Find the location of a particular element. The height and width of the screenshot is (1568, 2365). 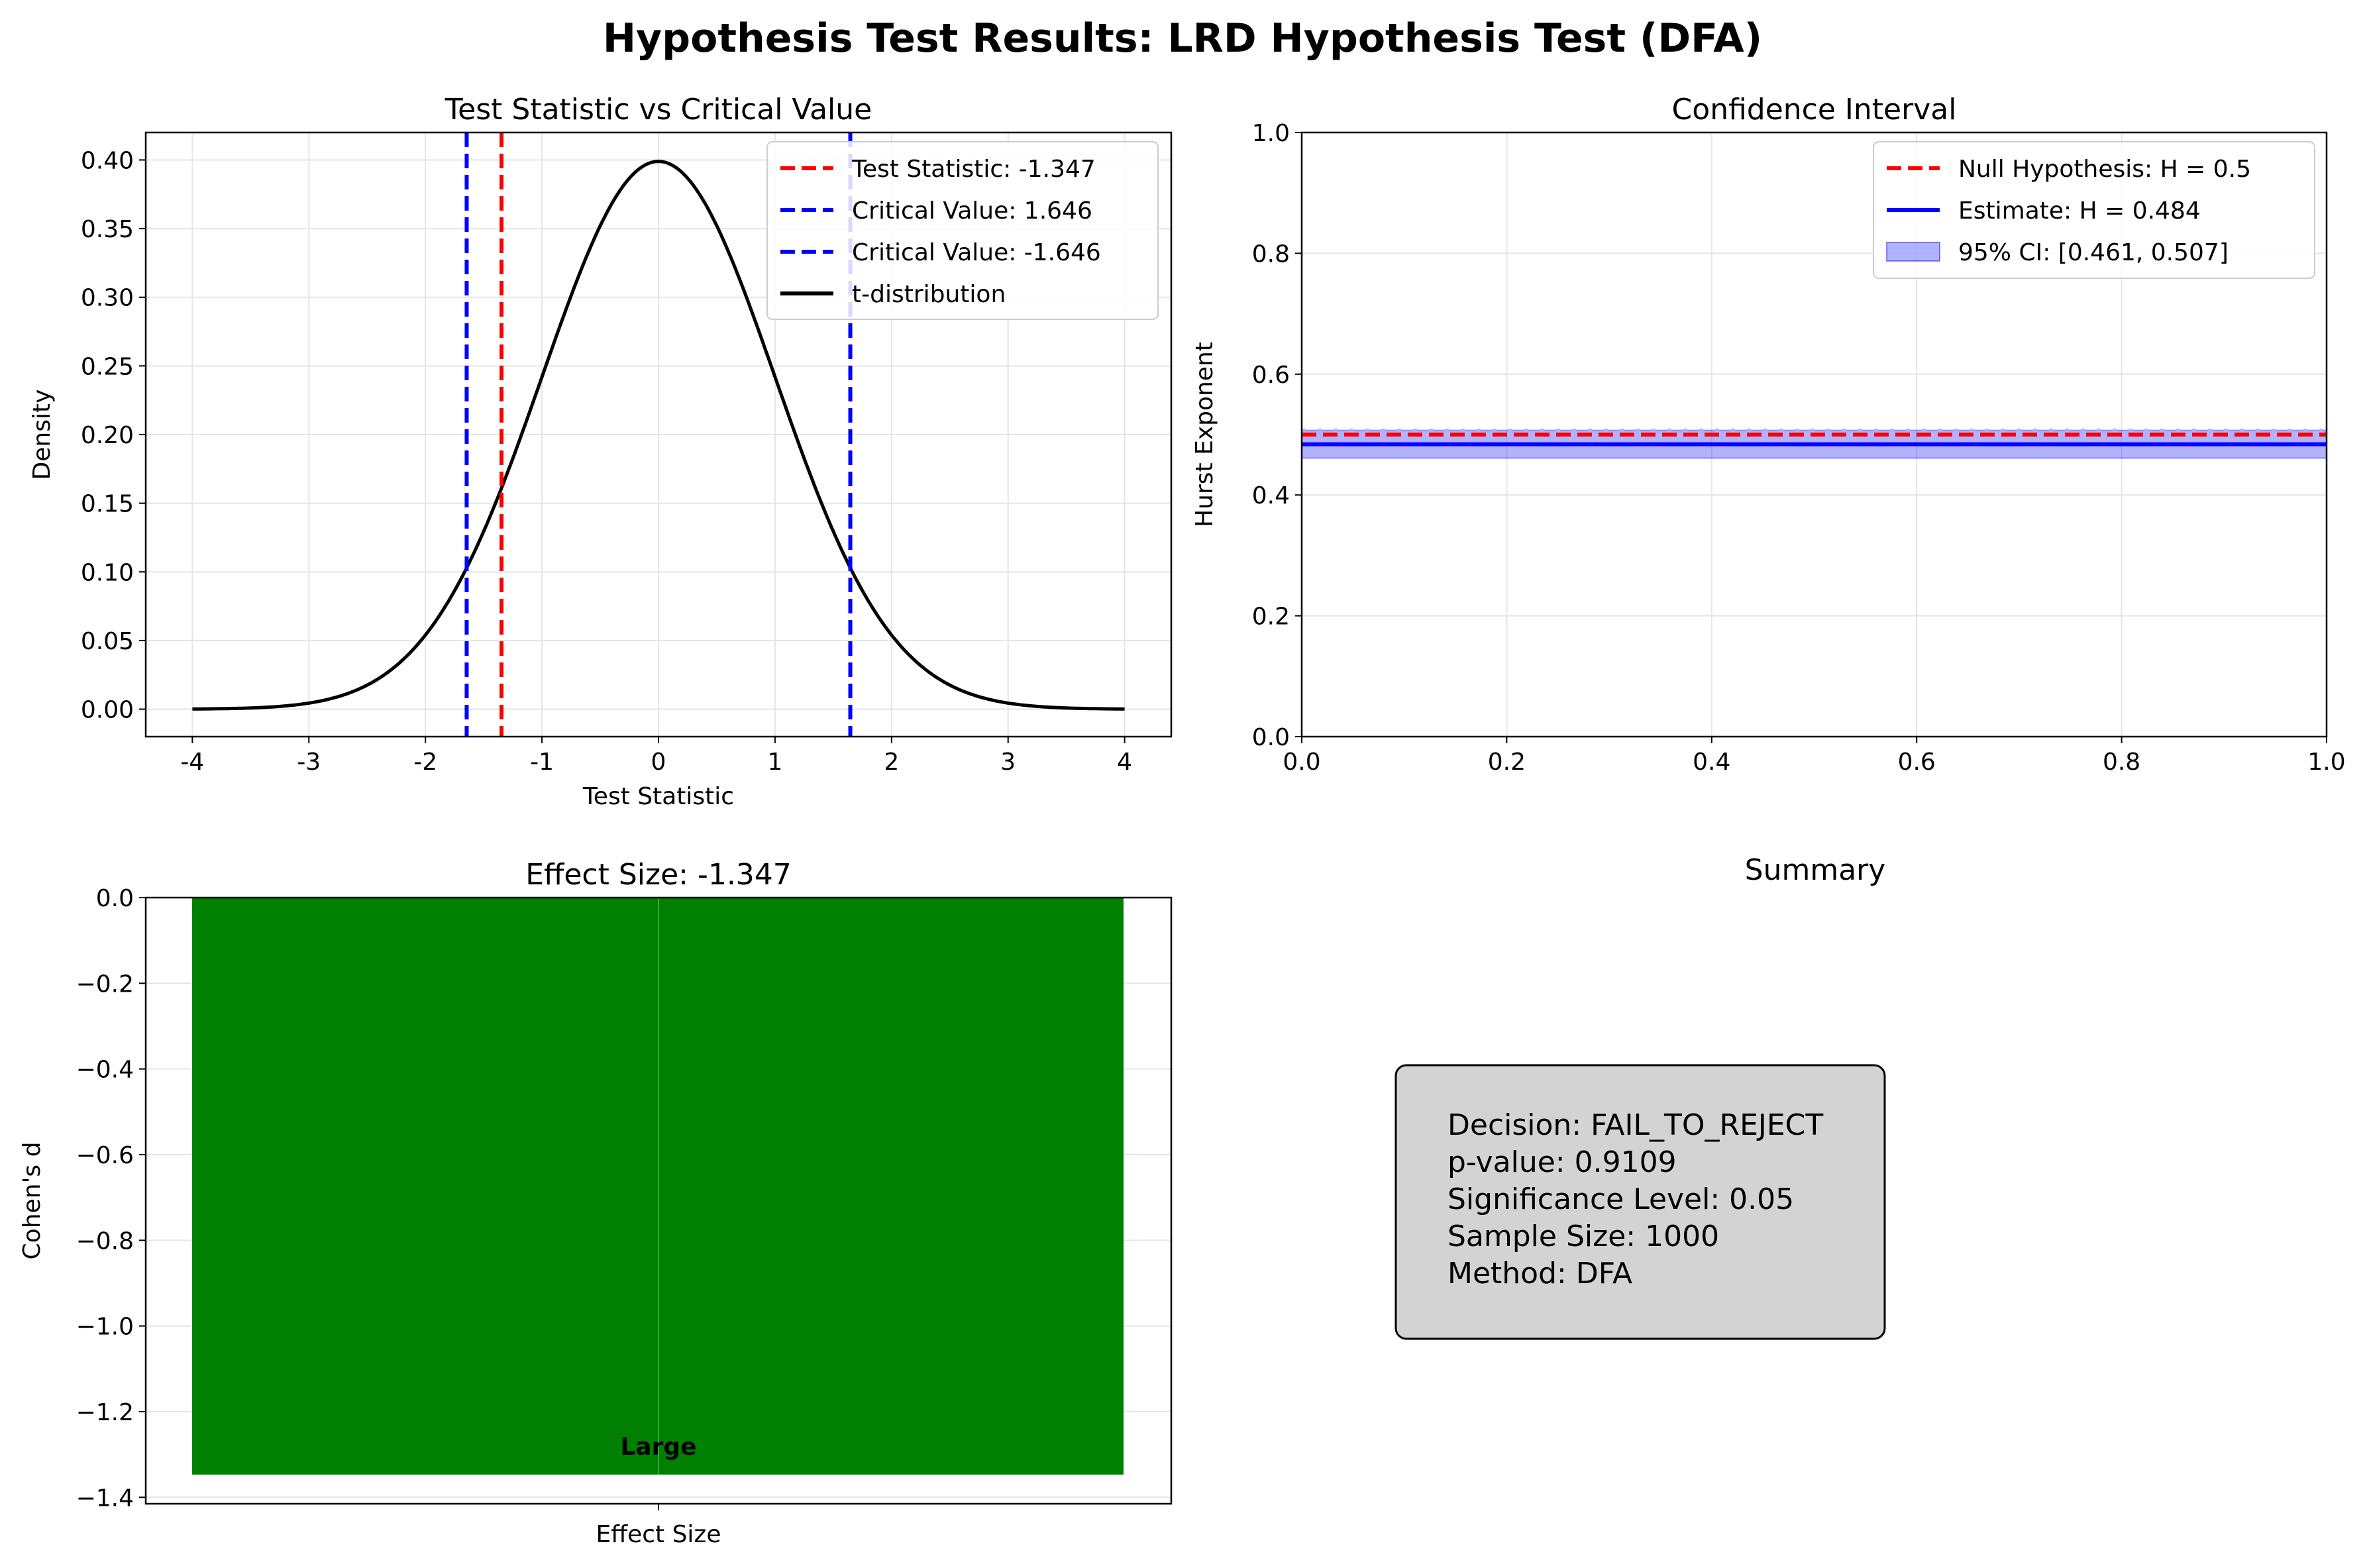

density-xtick-label-5: 1 is located at coordinates (774, 762).